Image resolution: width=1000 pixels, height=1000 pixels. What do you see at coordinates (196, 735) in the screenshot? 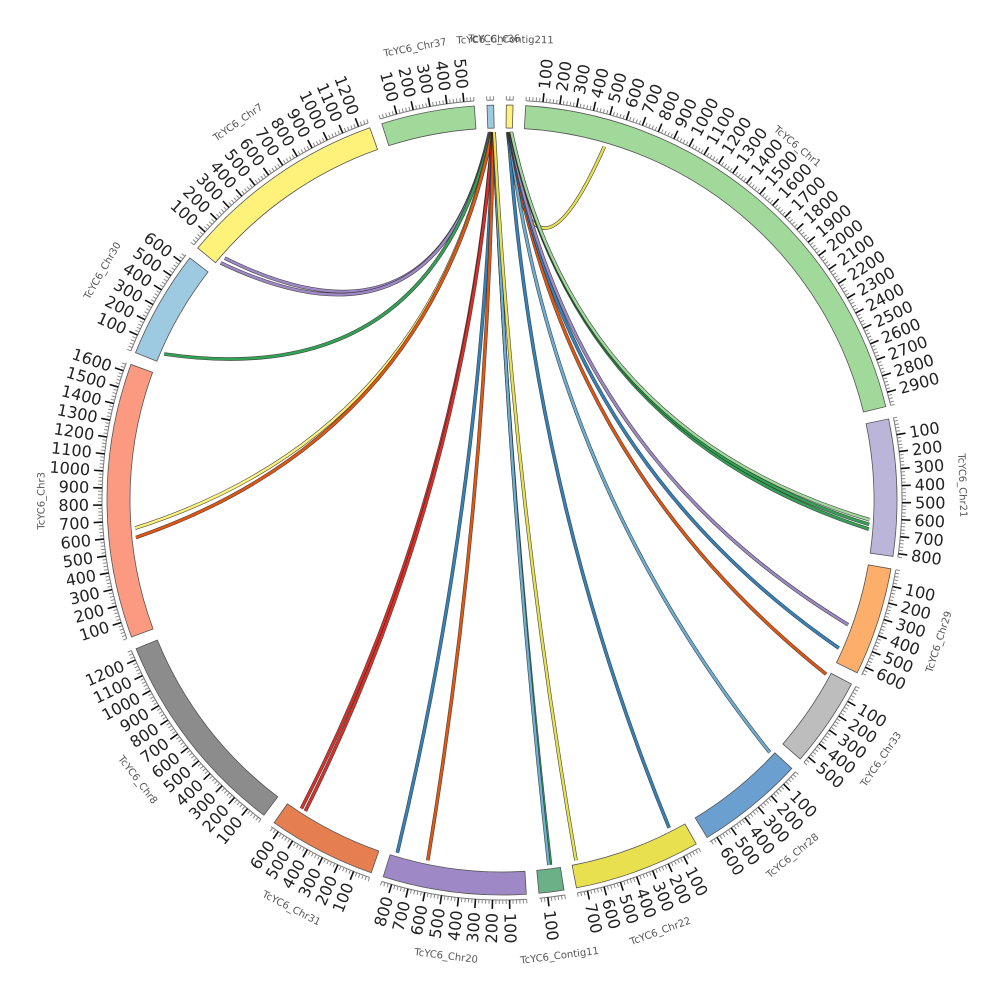
I see `segment-axis-chr8` at bounding box center [196, 735].